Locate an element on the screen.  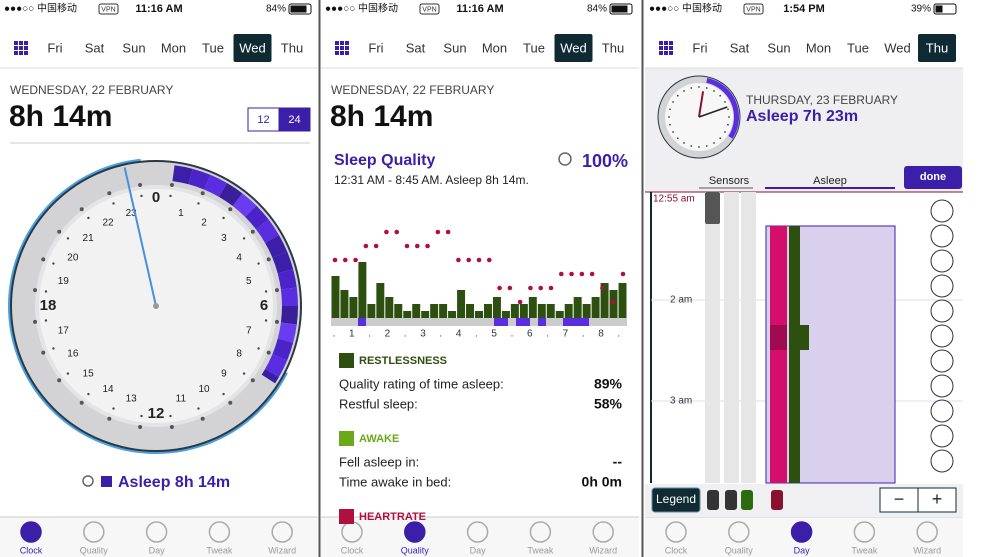
x-label: 8 is located at coordinates (601, 334).